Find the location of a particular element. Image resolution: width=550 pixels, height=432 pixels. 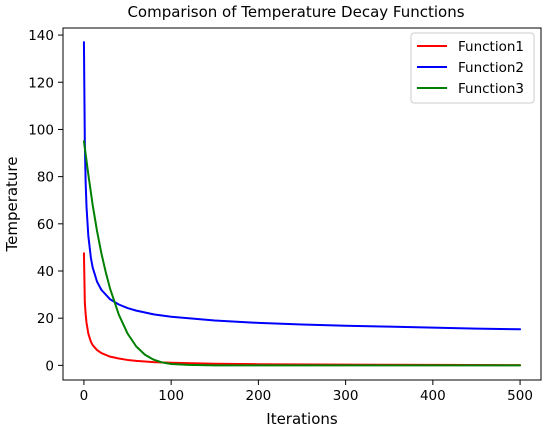

x-tick-label: 400 is located at coordinates (433, 396).